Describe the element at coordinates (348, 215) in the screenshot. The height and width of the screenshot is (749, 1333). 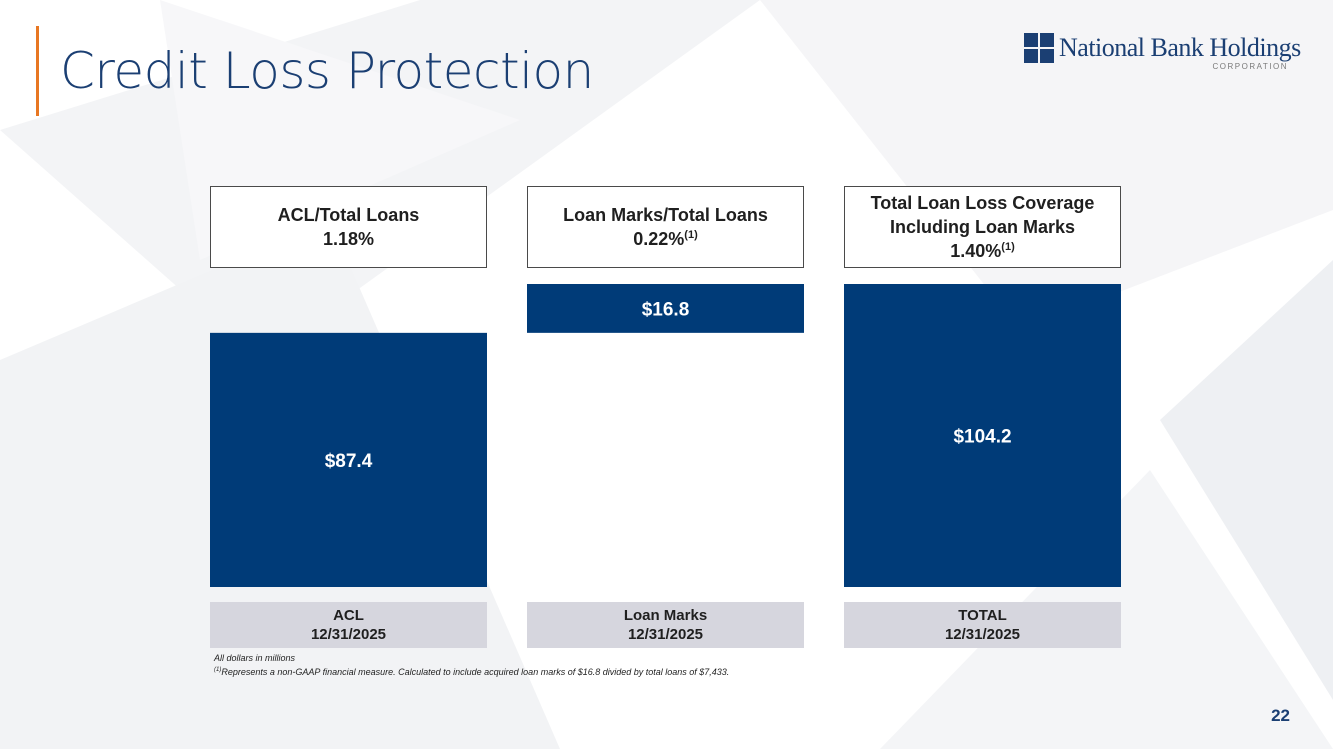
I see `metric-title: ACL/Total Loans` at that location.